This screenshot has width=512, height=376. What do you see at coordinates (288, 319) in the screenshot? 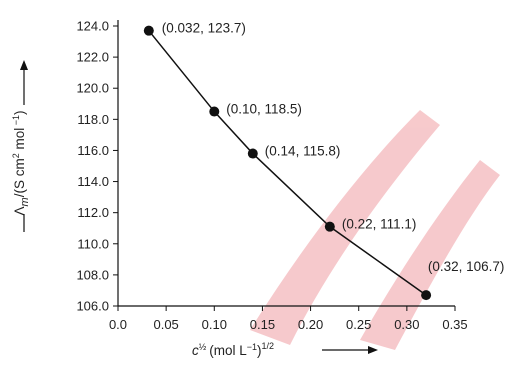
I see `x-ticks: 0.0 0.05 0.10 0.15 0.20 0.25 0.30 0.35` at bounding box center [288, 319].